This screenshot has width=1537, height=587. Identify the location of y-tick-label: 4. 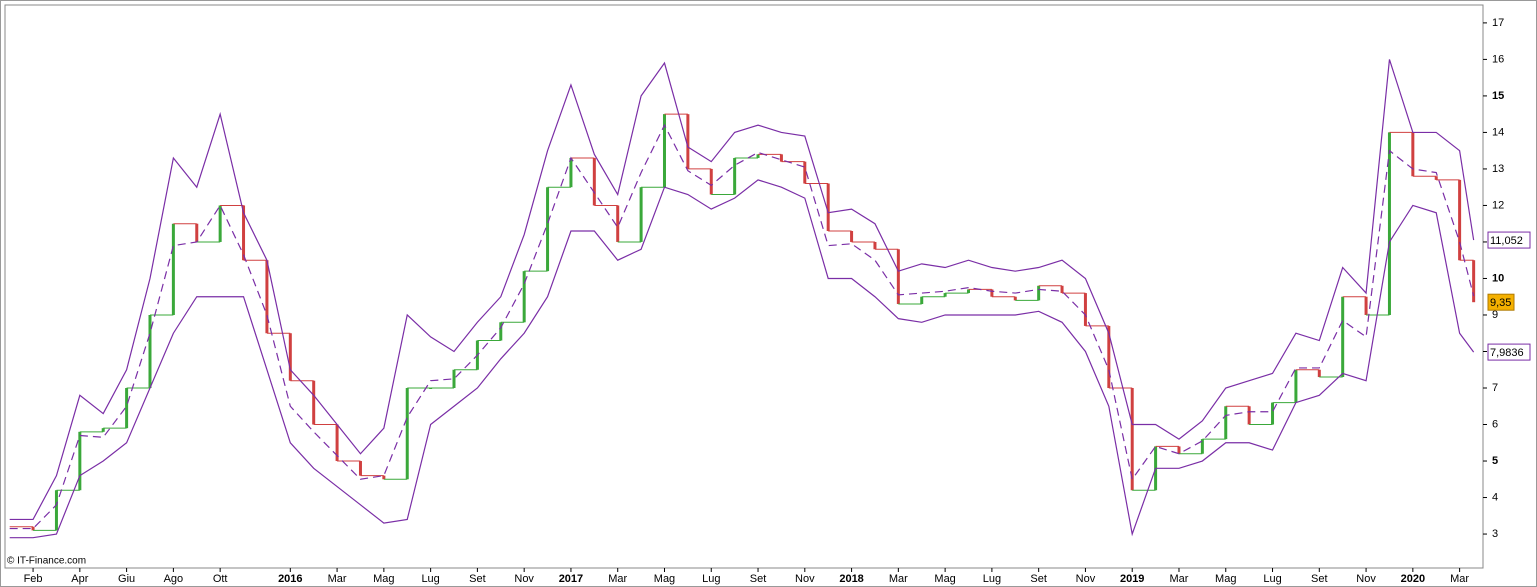
(1495, 497).